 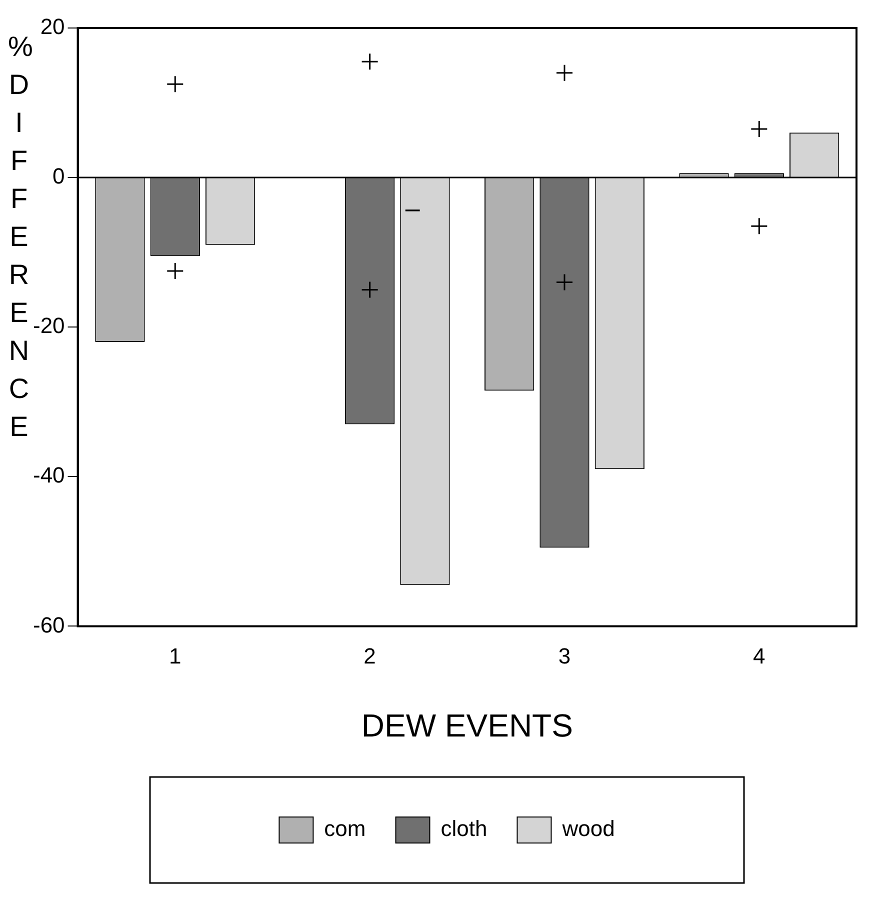 What do you see at coordinates (412, 208) in the screenshot?
I see `annotation: –` at bounding box center [412, 208].